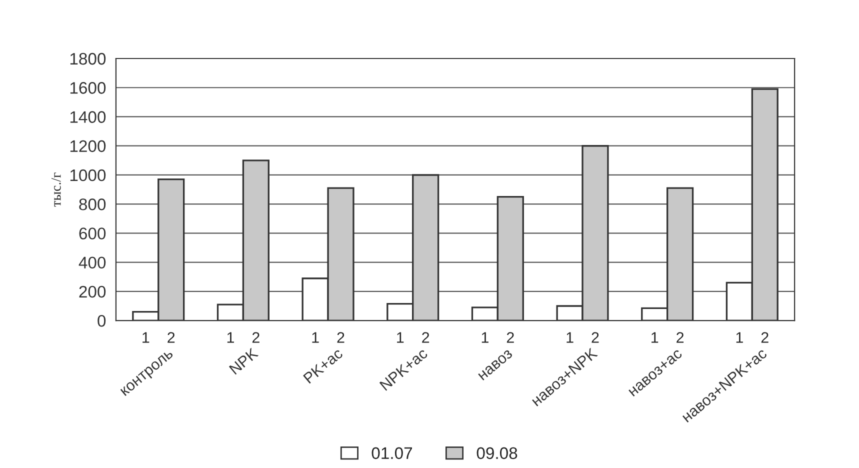 Image resolution: width=859 pixels, height=468 pixels. I want to click on y-tick-label: 1800, so click(88, 58).